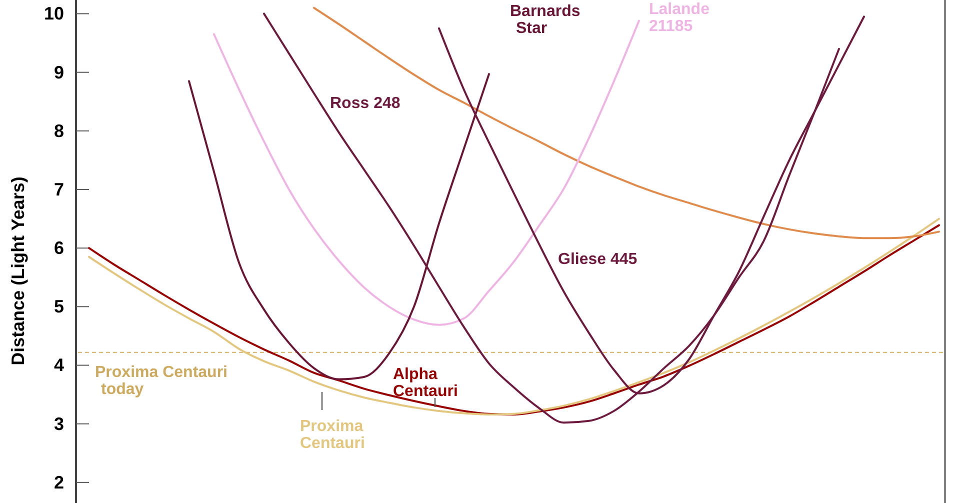 This screenshot has width=959, height=503. Describe the element at coordinates (59, 365) in the screenshot. I see `y-tick-label: 4` at that location.